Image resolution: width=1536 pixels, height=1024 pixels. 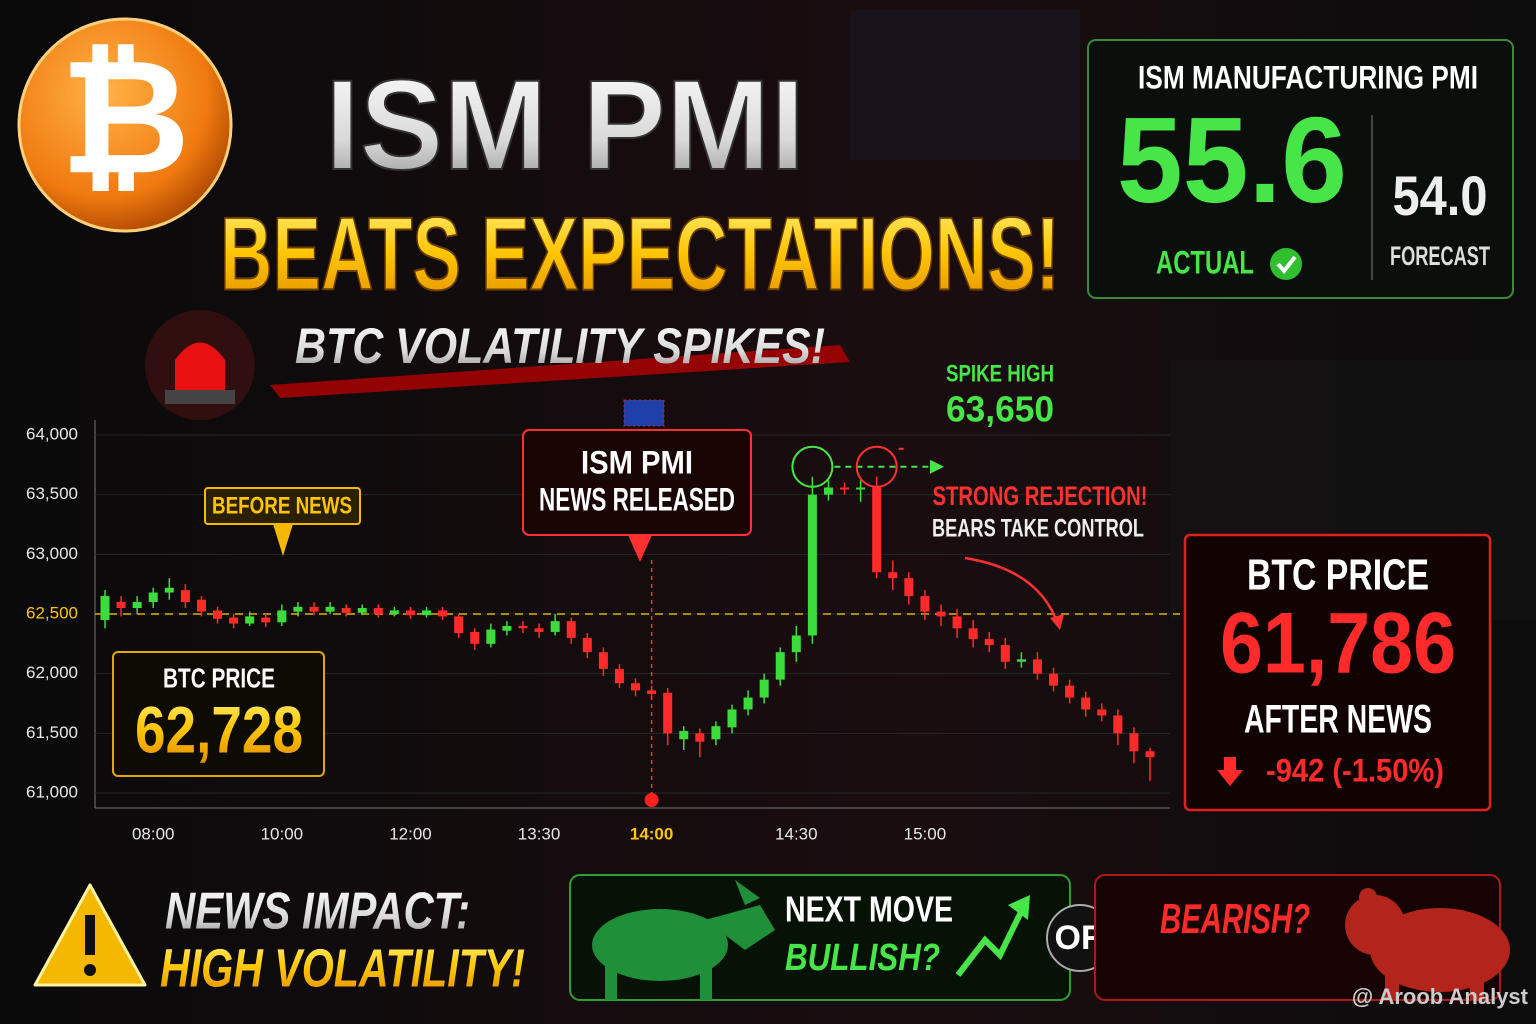 I want to click on rejection-circle, so click(x=876, y=466).